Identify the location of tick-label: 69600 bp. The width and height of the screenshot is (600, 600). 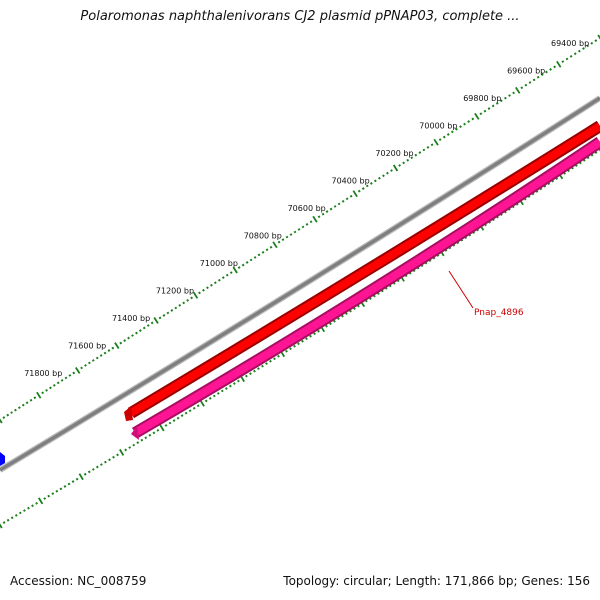
(526, 71).